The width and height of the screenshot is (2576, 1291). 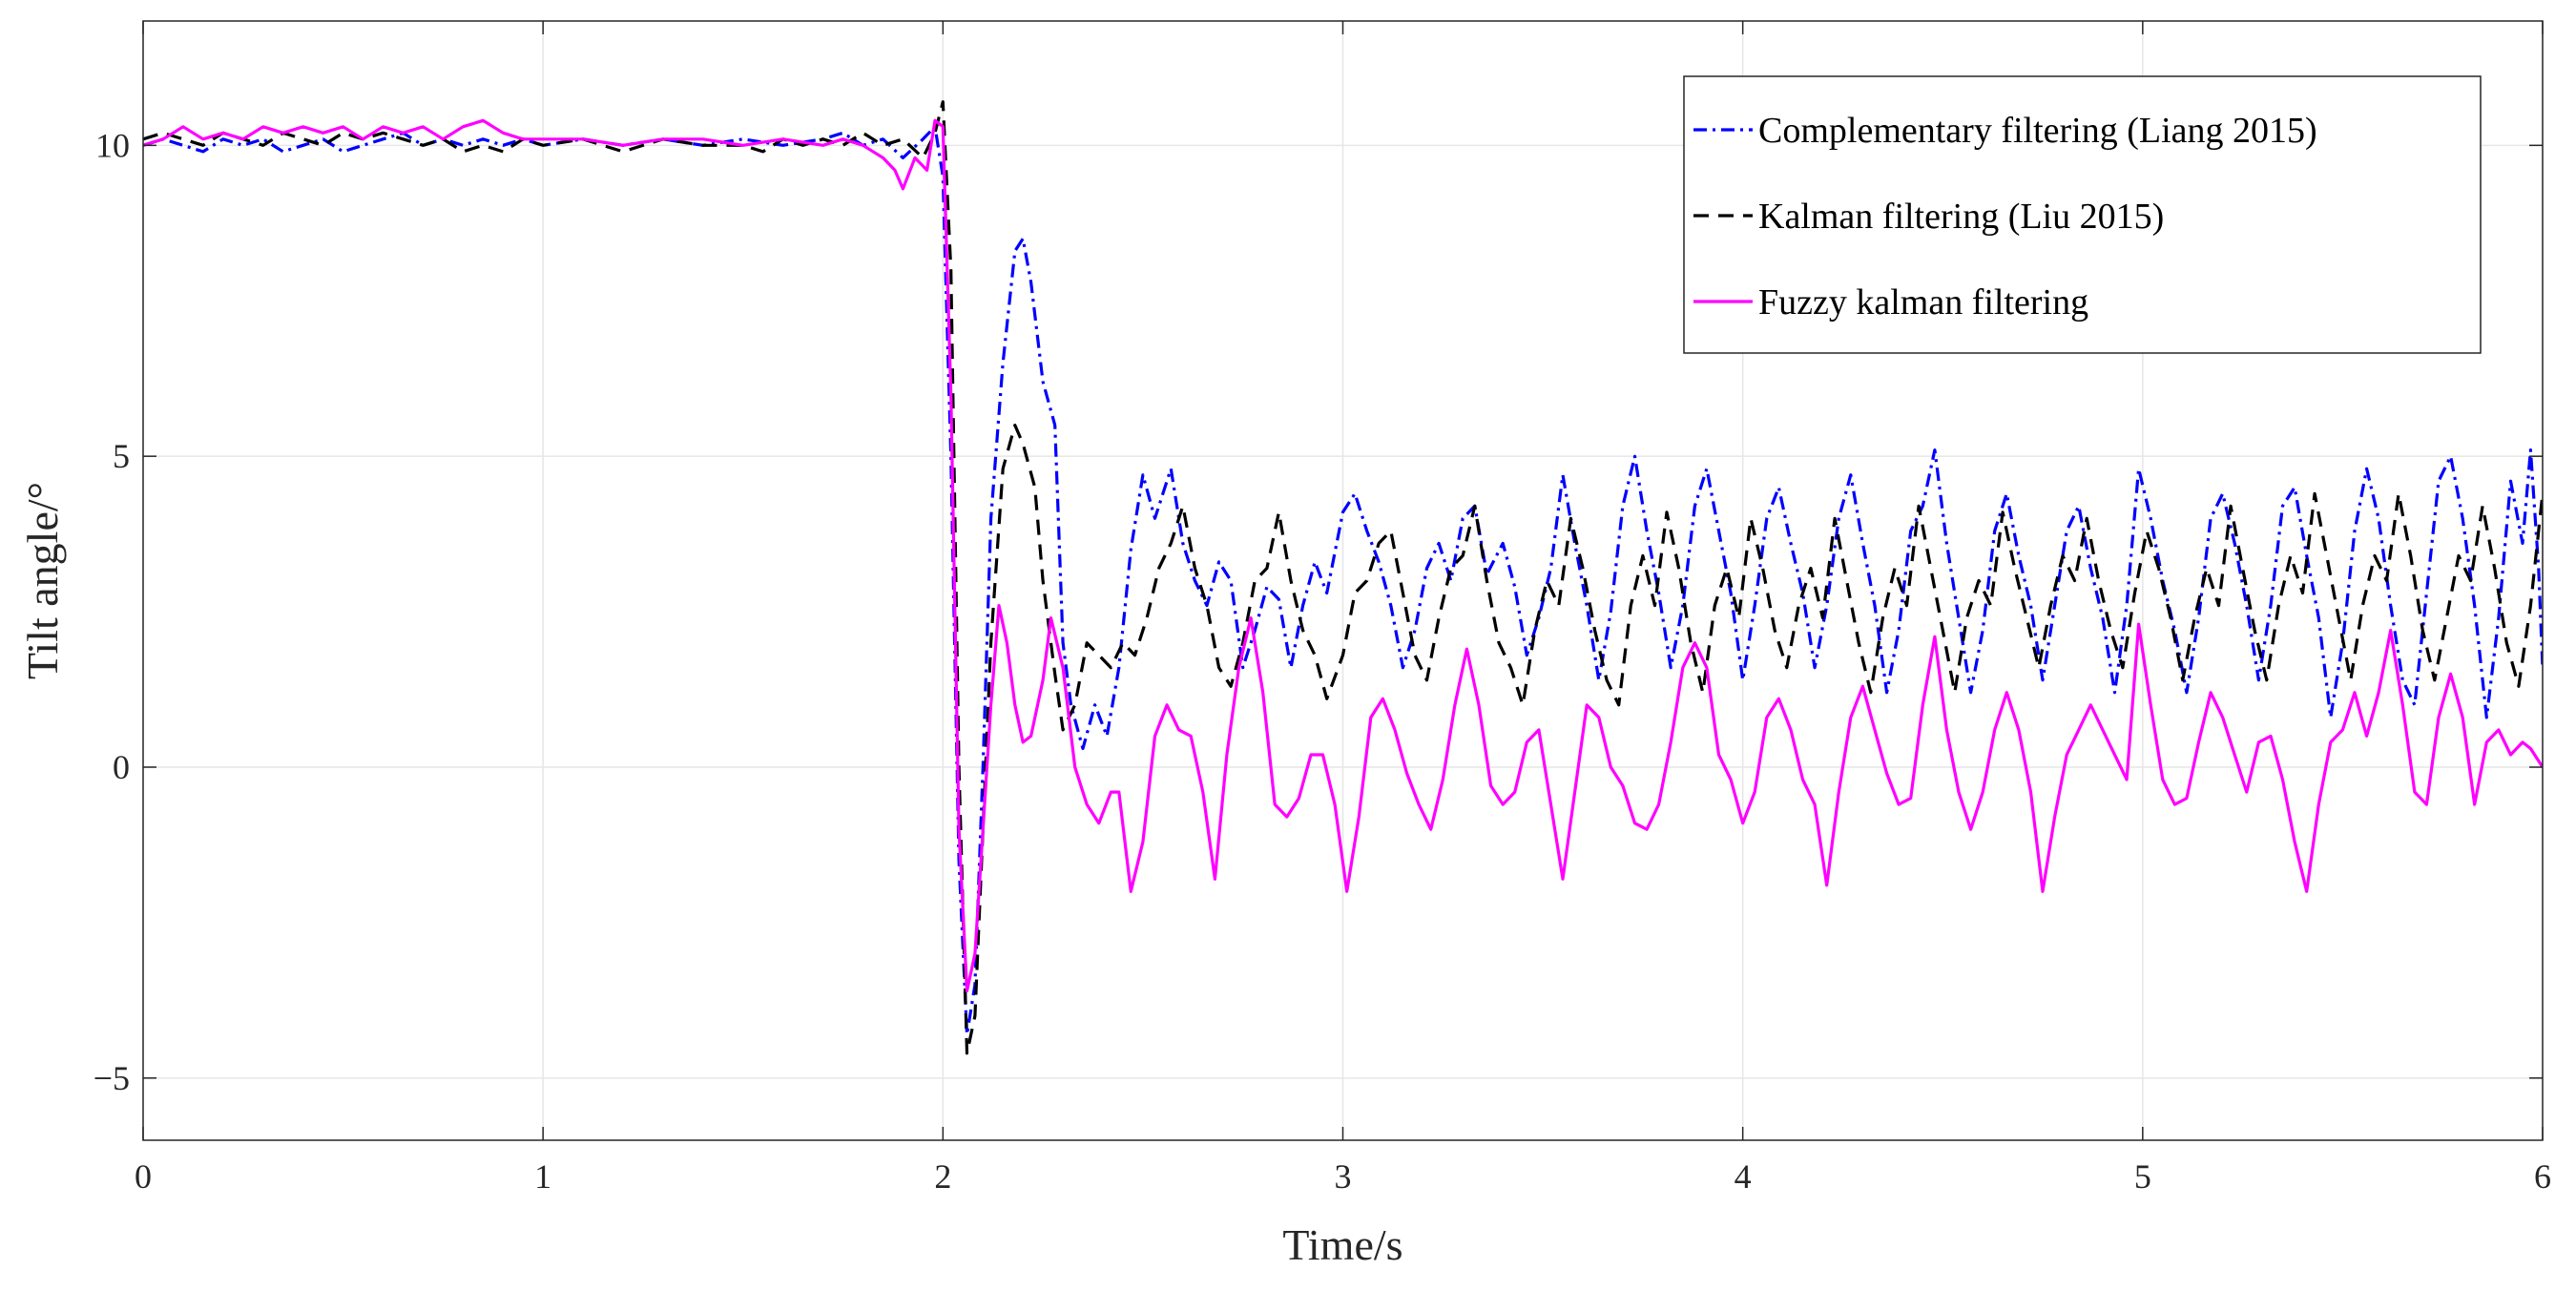 I want to click on legend-label-2: Fuzzy kalman filtering, so click(x=1923, y=303).